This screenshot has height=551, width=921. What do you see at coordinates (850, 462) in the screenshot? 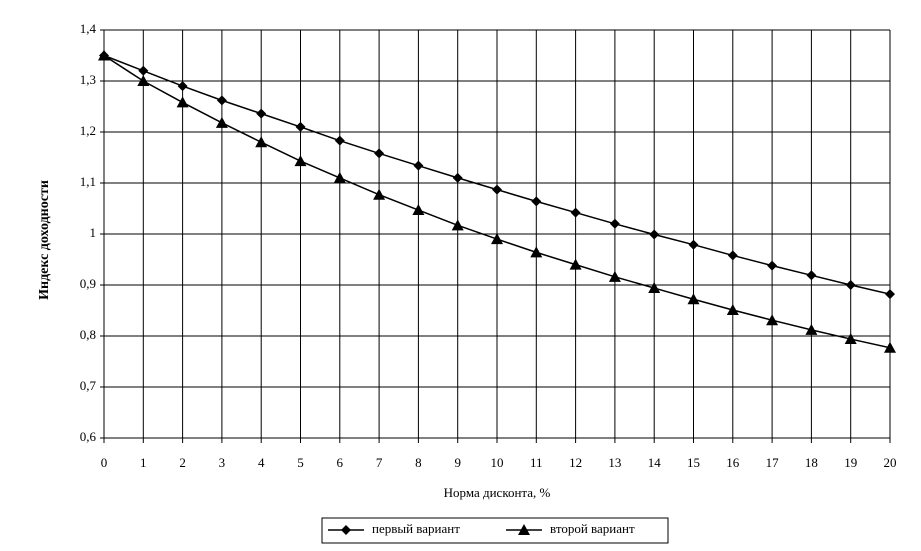
I see `x-tick-label: 19` at bounding box center [850, 462].